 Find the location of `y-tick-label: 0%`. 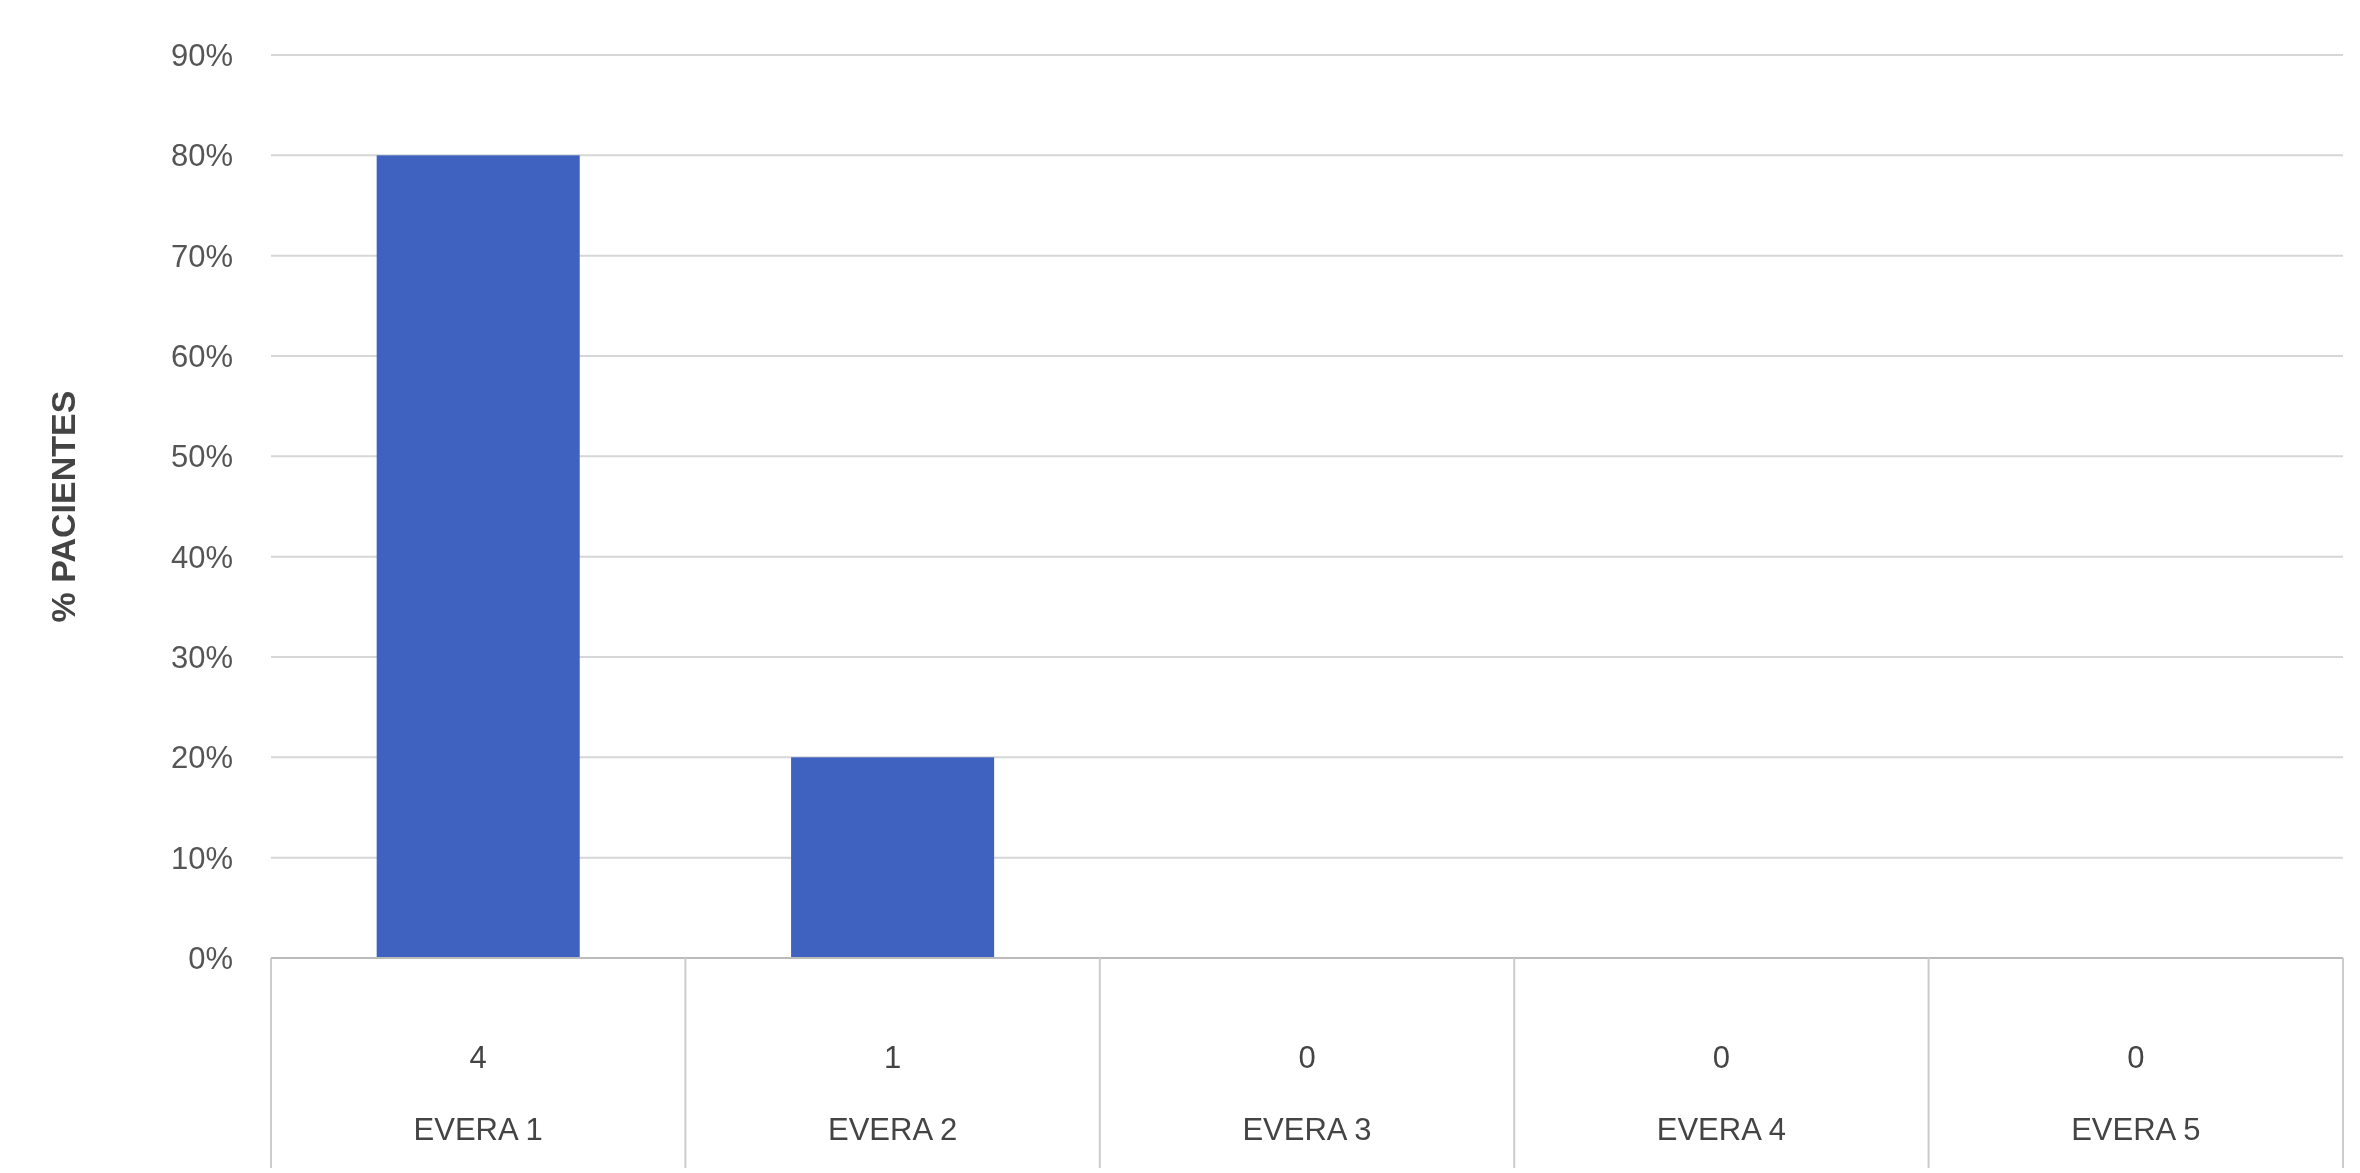

y-tick-label: 0% is located at coordinates (210, 958).